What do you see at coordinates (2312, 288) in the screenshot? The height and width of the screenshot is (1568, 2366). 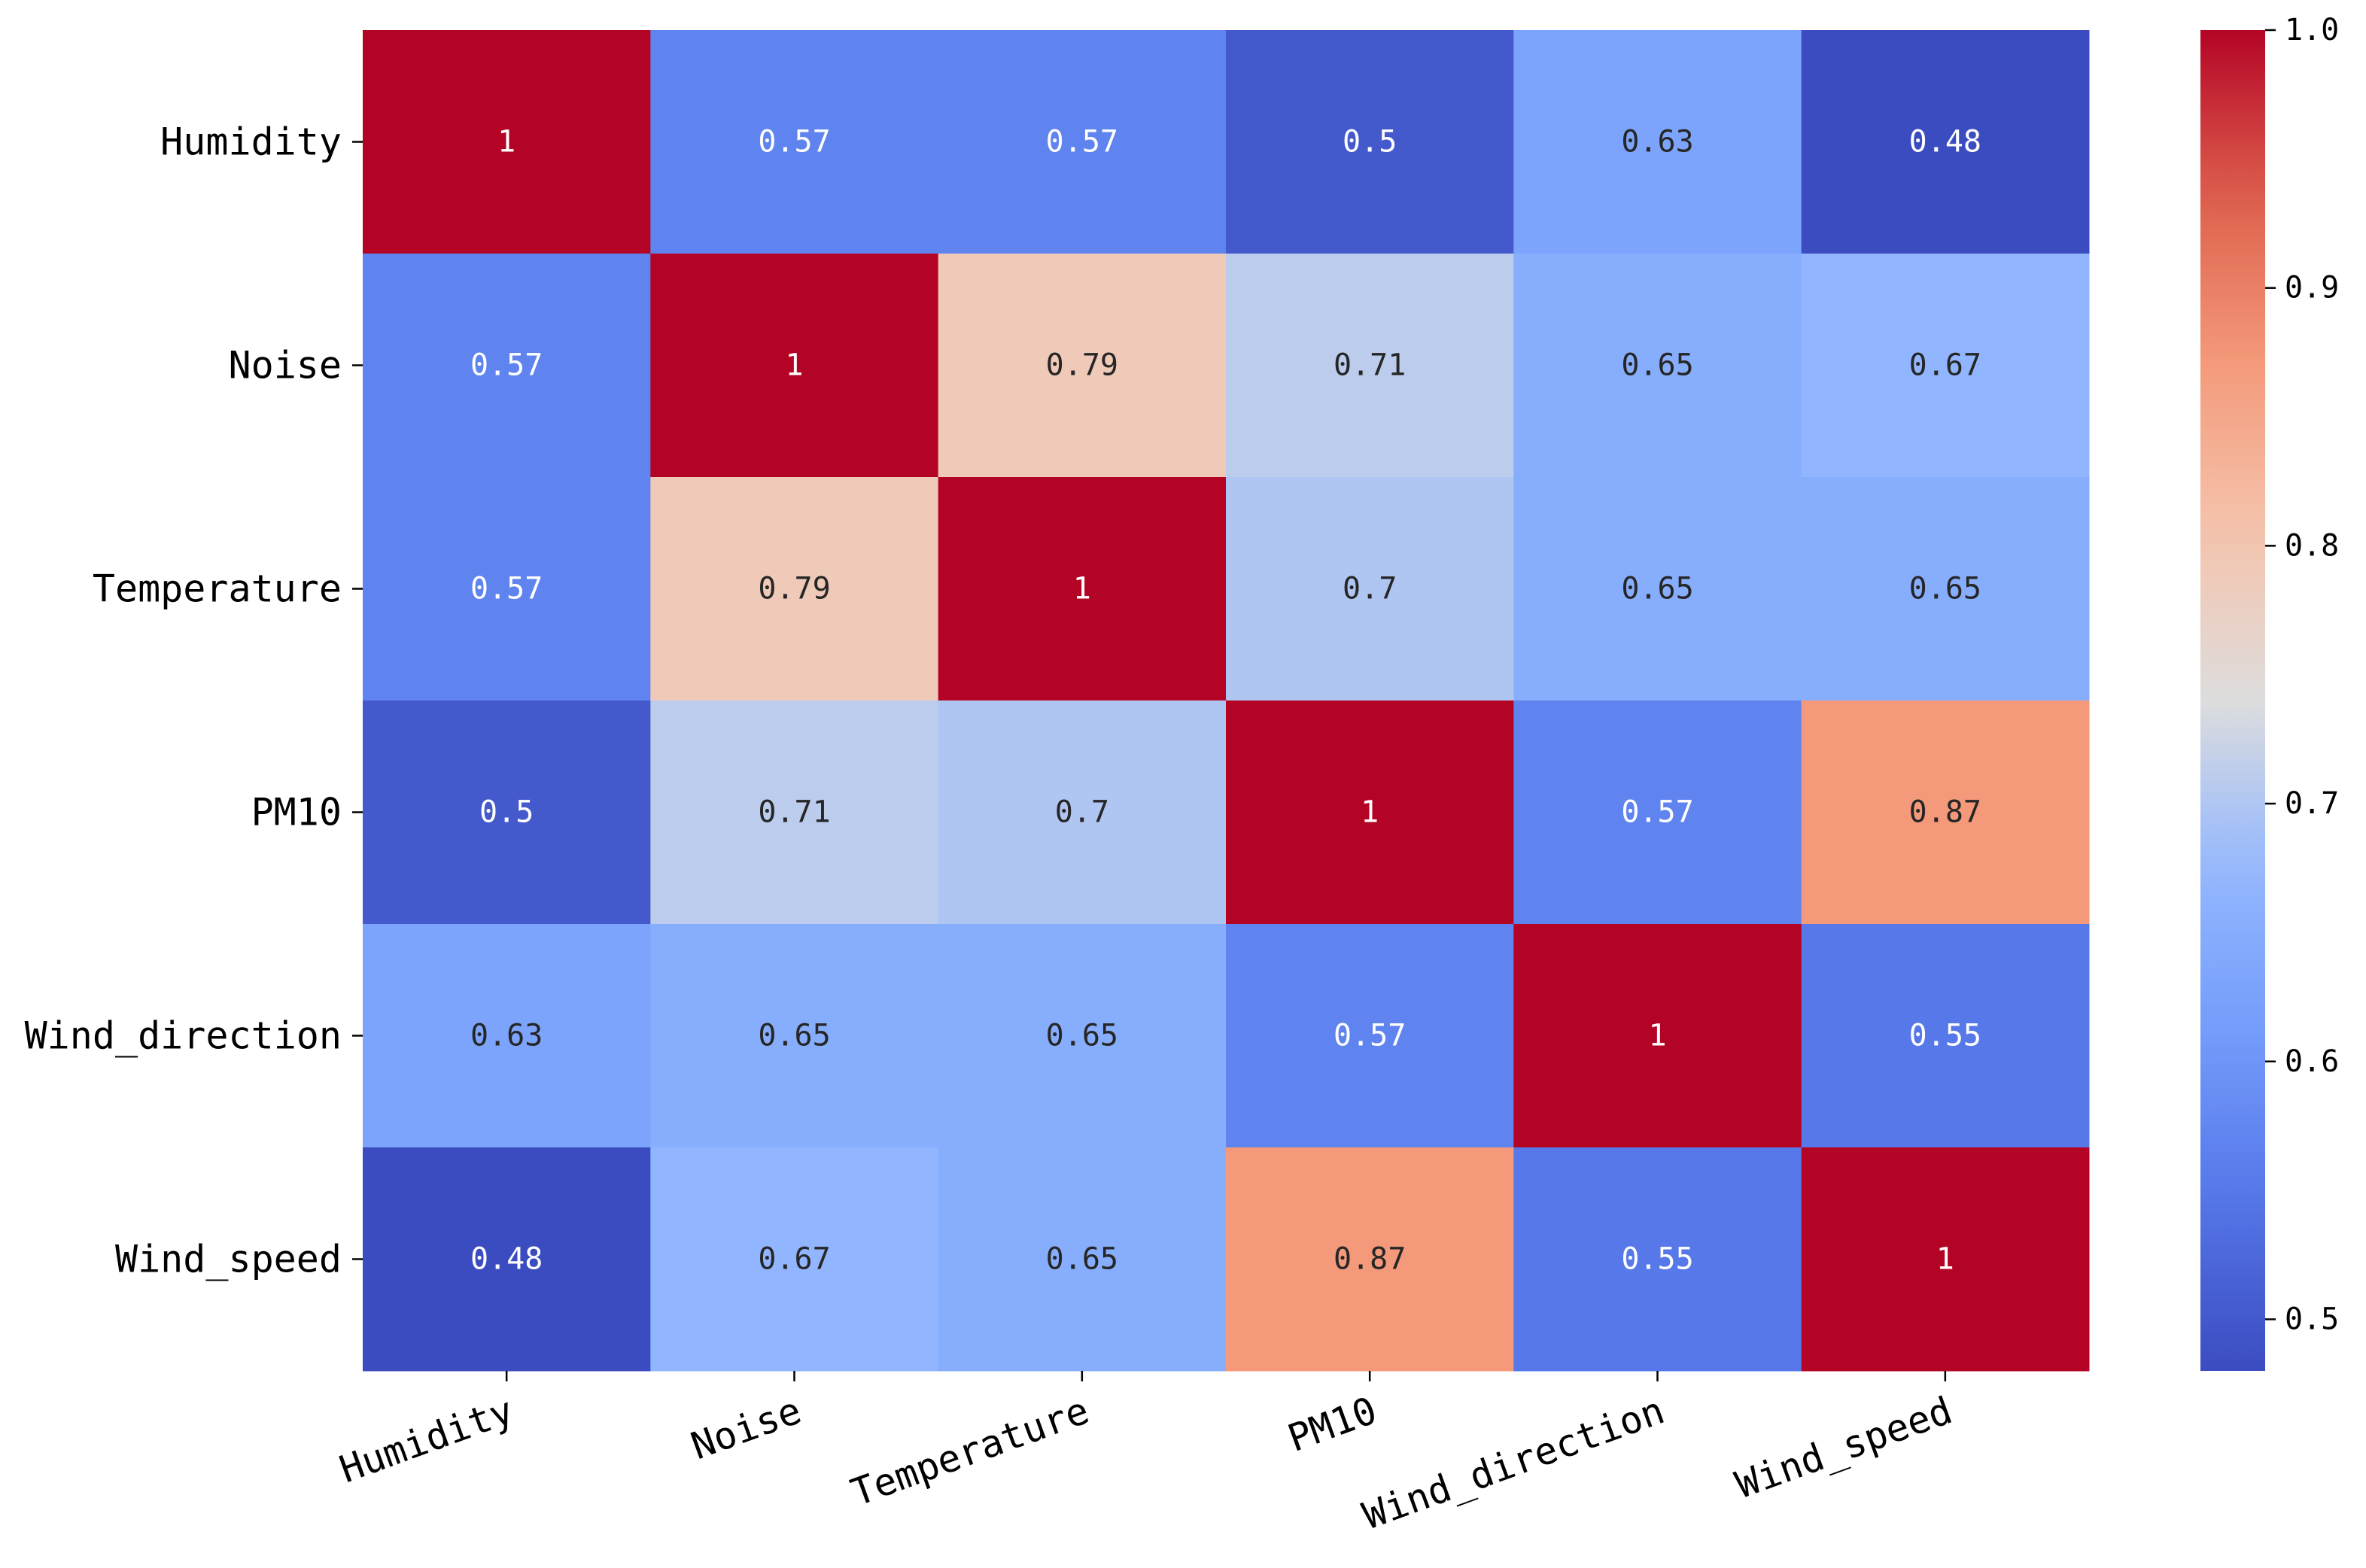 I see `colorbar-tick-label: 0.9` at bounding box center [2312, 288].